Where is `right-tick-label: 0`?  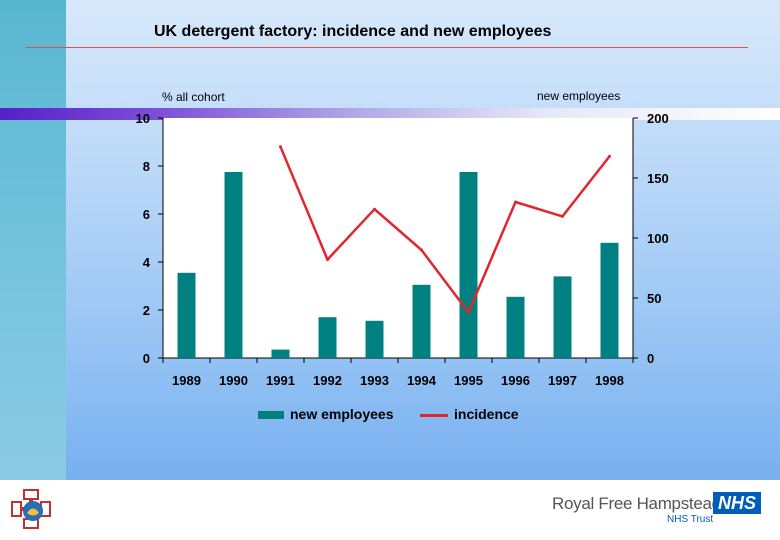
right-tick-label: 0 is located at coordinates (650, 358).